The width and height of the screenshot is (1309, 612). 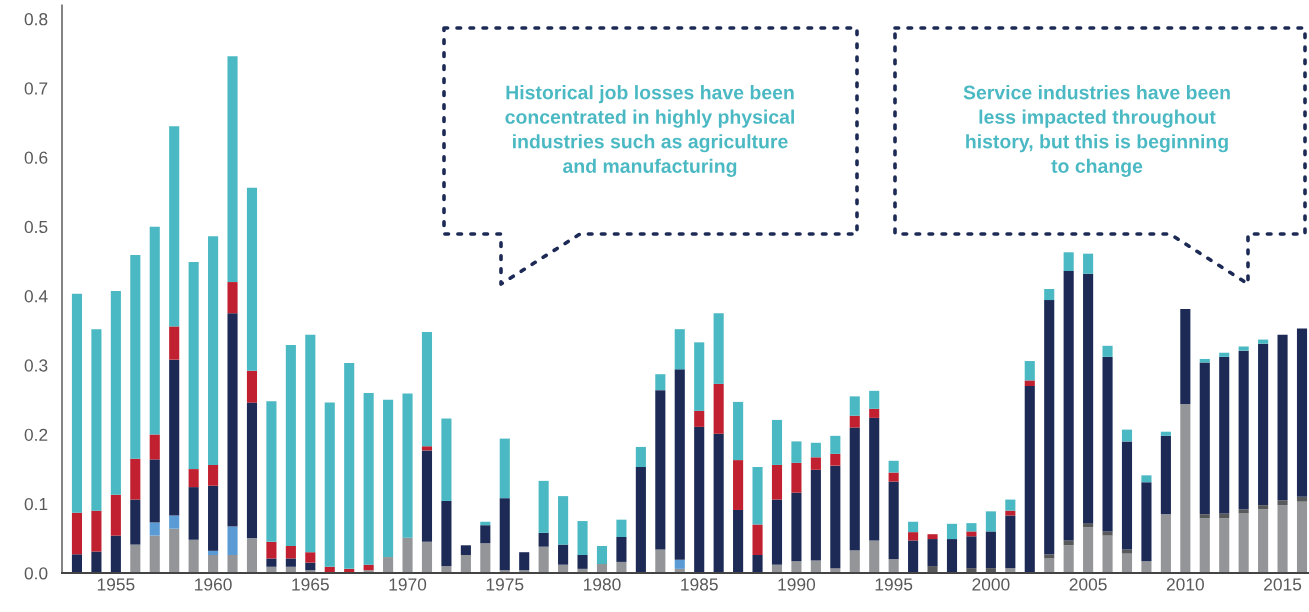 I want to click on x-tick-label: 2010, so click(x=1185, y=584).